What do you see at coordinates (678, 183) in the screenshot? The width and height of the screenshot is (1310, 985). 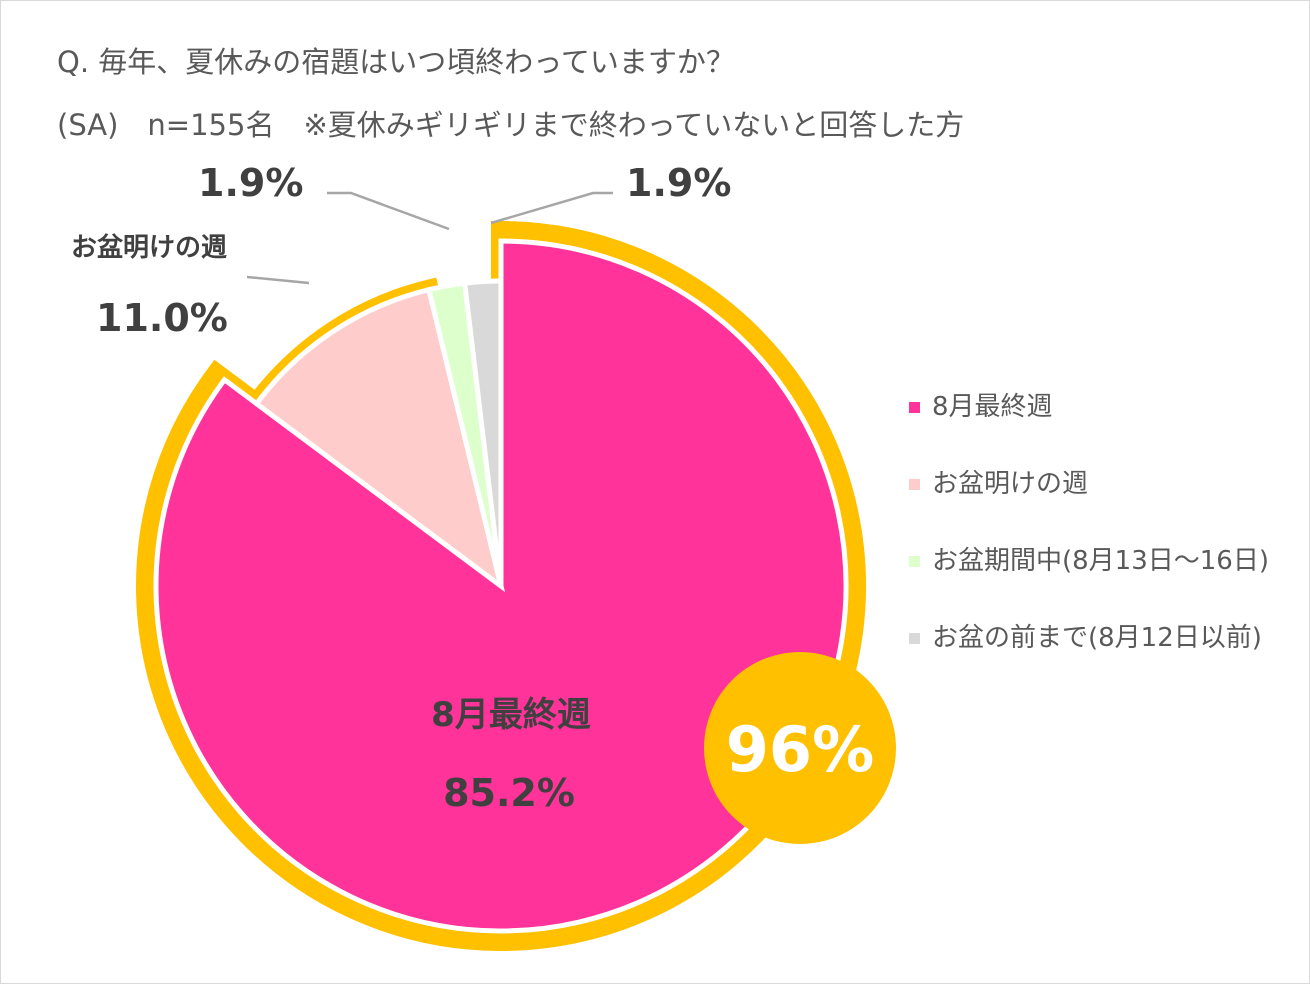 I see `data-label-obon-mae-value: 1.9%` at bounding box center [678, 183].